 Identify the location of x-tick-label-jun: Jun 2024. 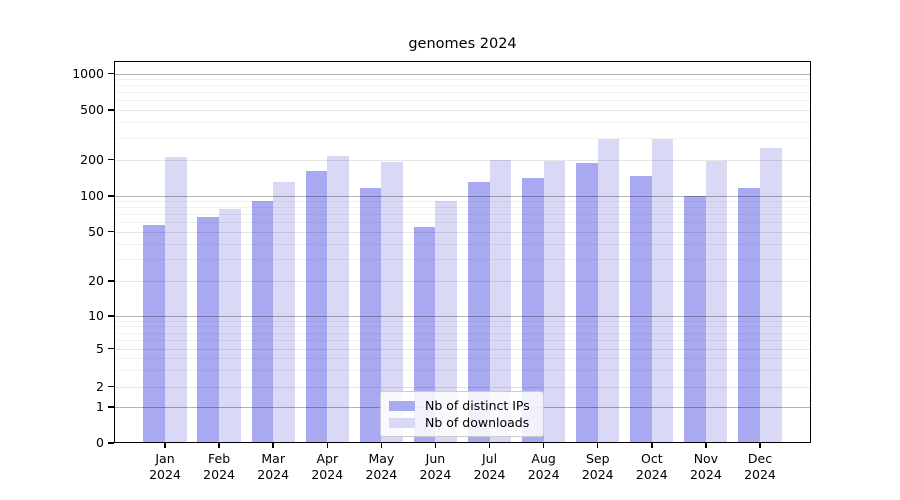
(435, 466).